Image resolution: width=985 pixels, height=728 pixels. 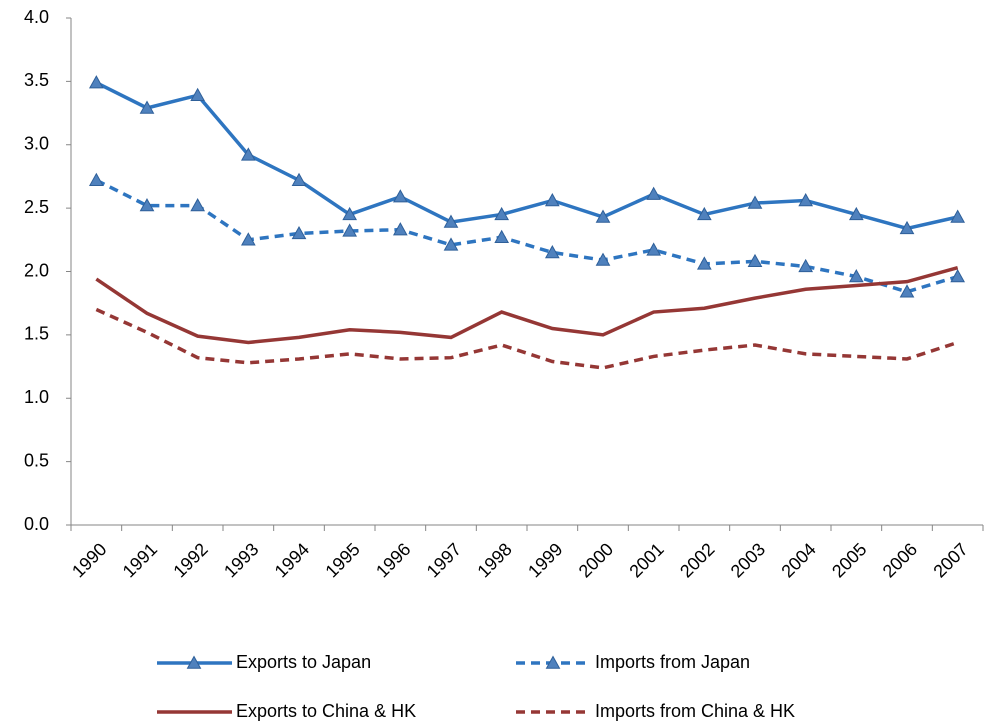 What do you see at coordinates (326, 711) in the screenshot?
I see `legend-label: Exports to China & HK` at bounding box center [326, 711].